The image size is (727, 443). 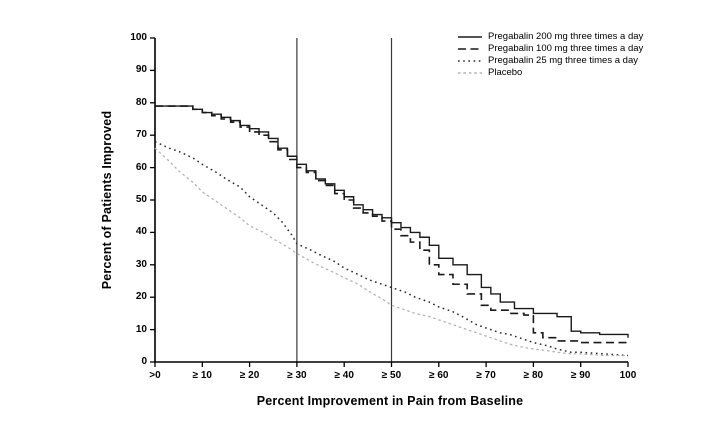 I want to click on x-tick-label: ≥ 20, so click(x=249, y=375).